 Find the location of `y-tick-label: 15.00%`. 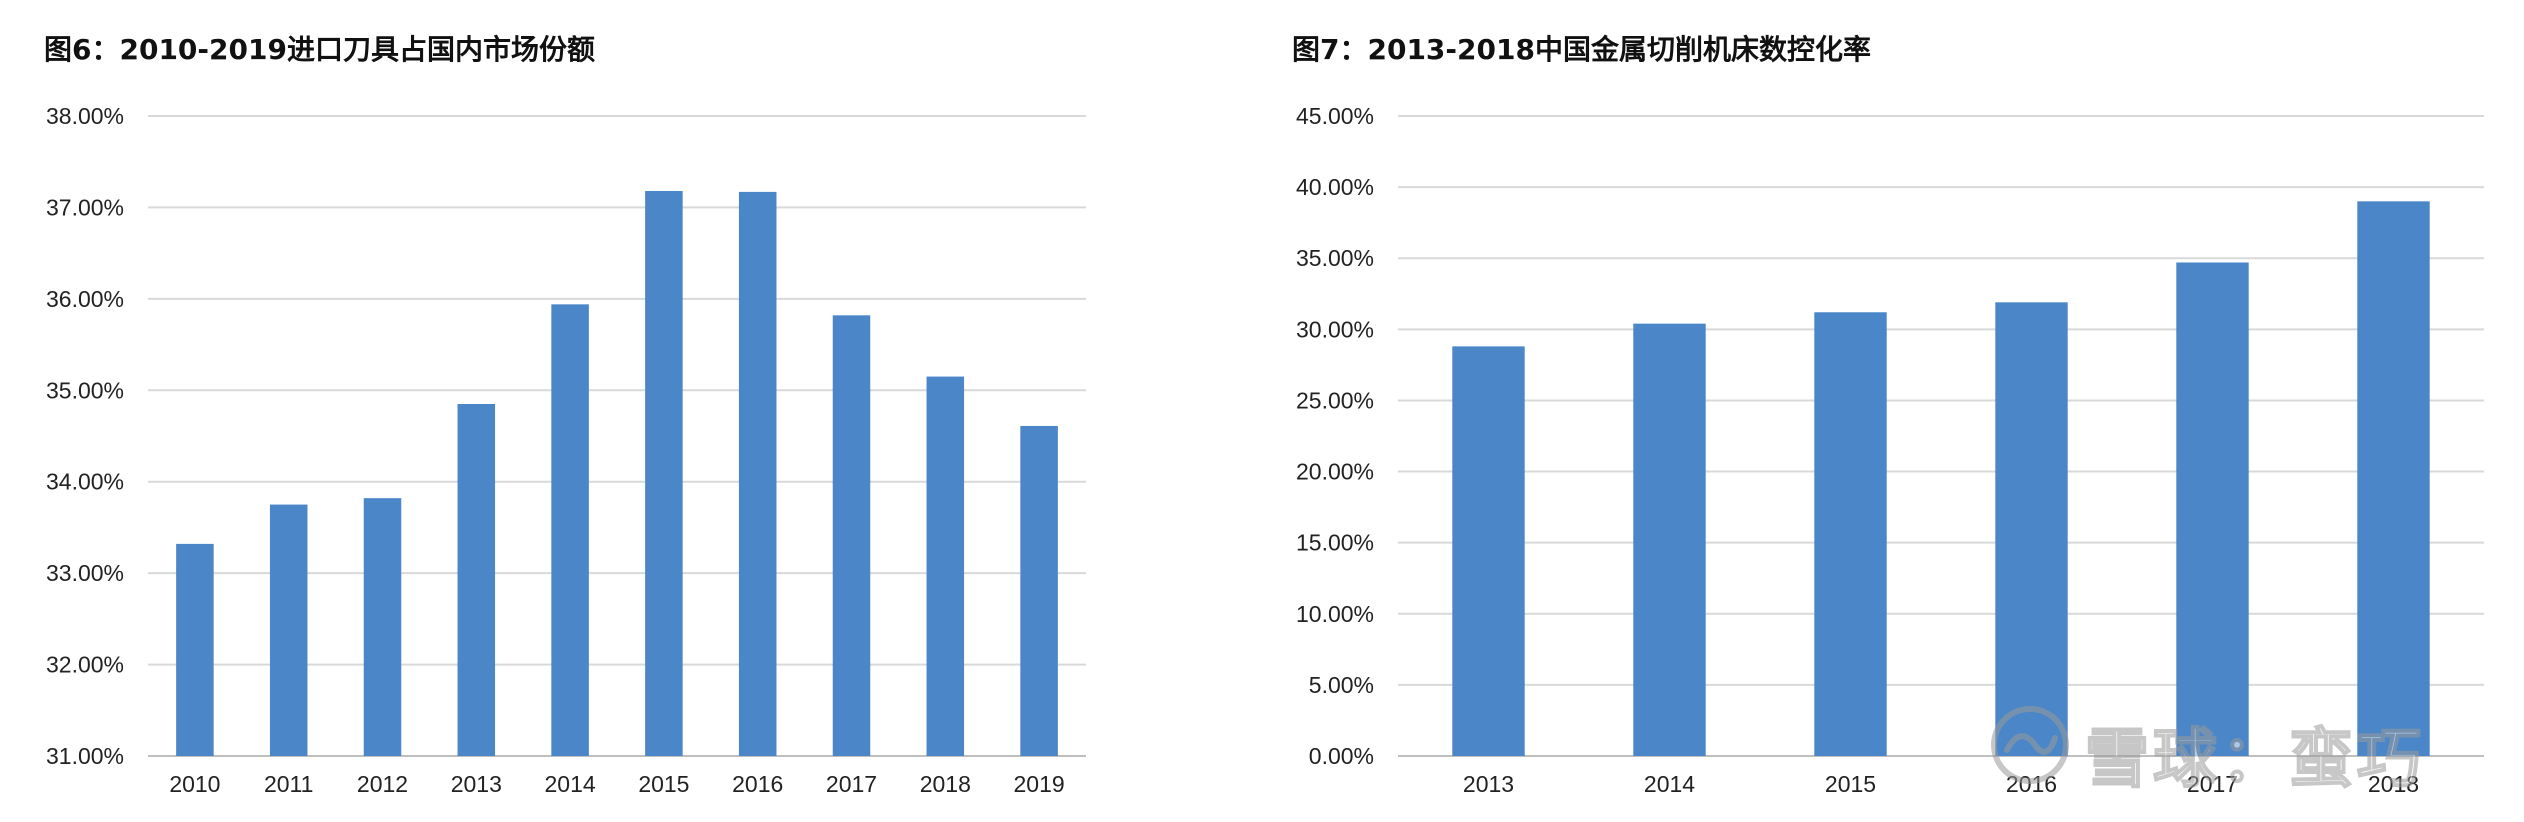

y-tick-label: 15.00% is located at coordinates (1335, 543).